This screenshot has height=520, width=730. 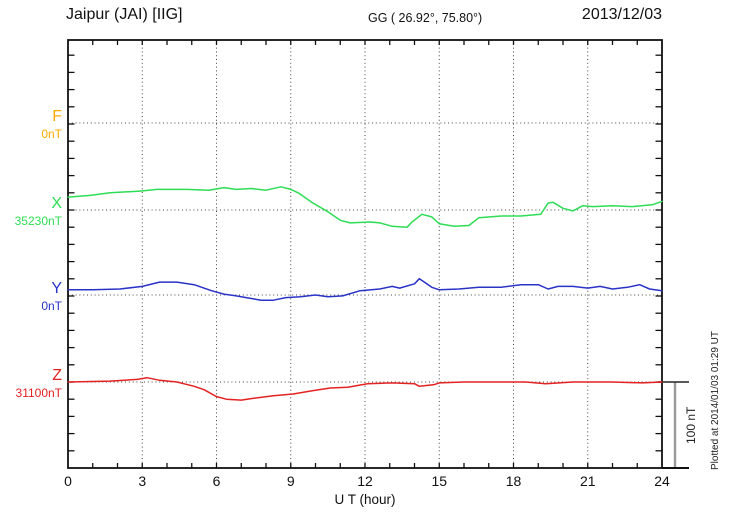 I want to click on x-tick-label: 21, so click(x=587, y=481).